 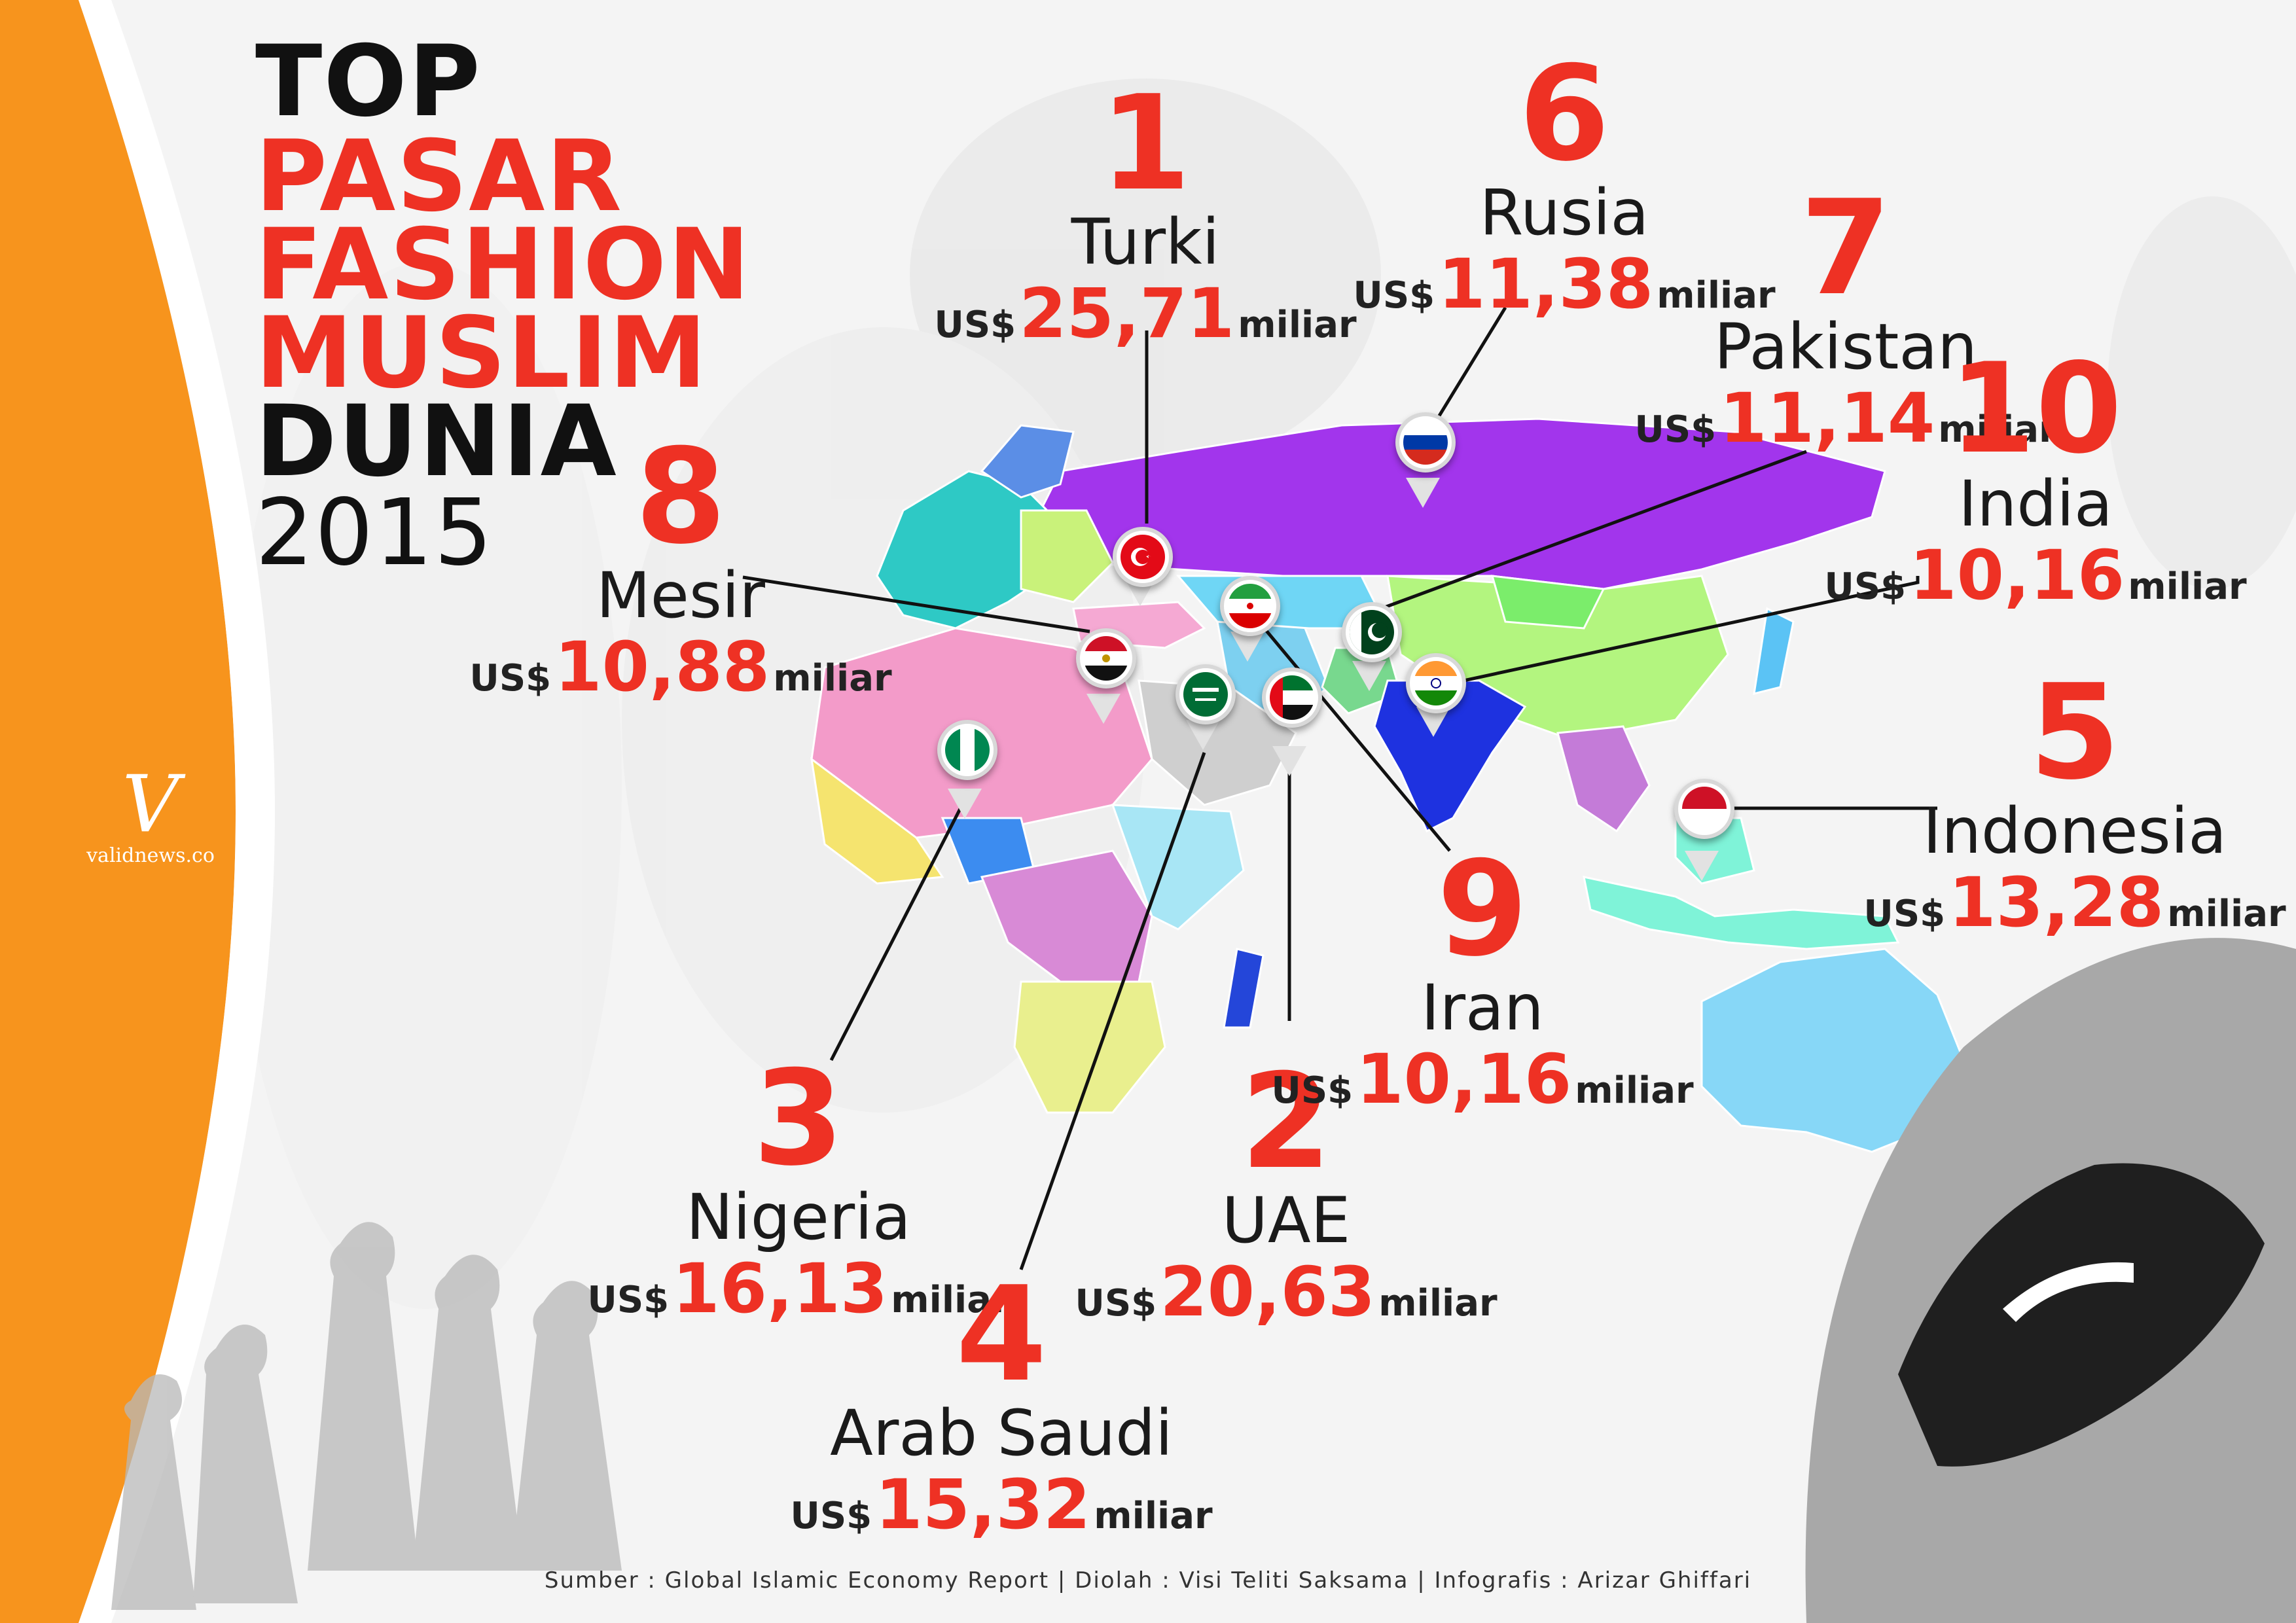 What do you see at coordinates (2017, 575) in the screenshot?
I see `value-number: 10,16` at bounding box center [2017, 575].